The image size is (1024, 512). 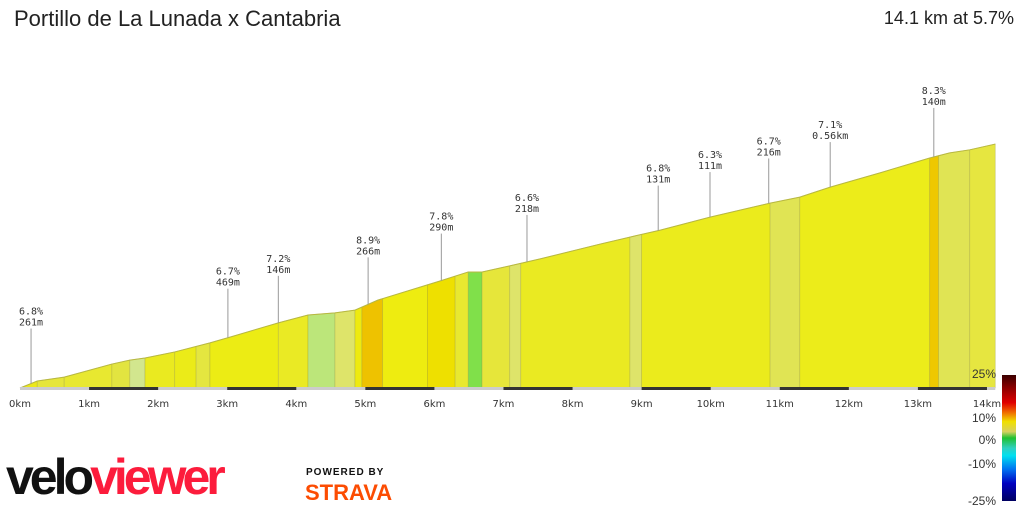 What do you see at coordinates (368, 251) in the screenshot?
I see `annotation-length: 266m` at bounding box center [368, 251].